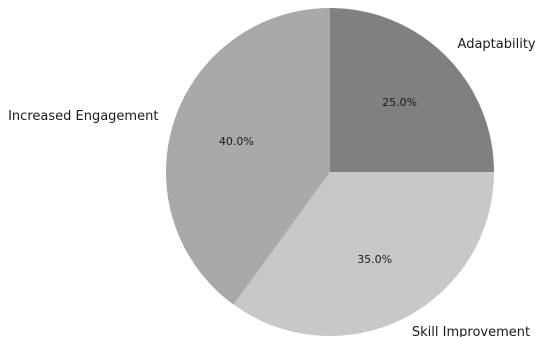  What do you see at coordinates (399, 102) in the screenshot?
I see `percent-label-adaptability: 25.0%` at bounding box center [399, 102].